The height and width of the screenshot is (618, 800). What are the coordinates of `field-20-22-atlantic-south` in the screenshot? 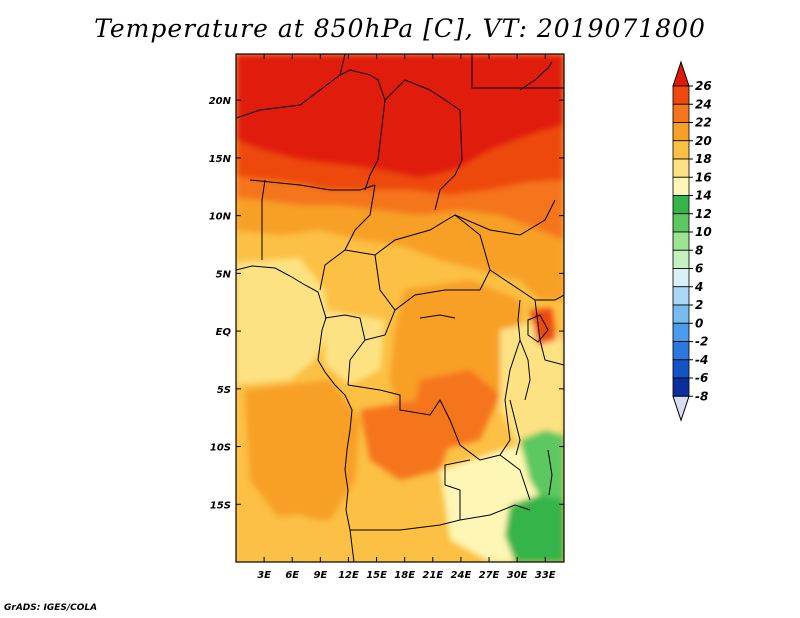 It's located at (302, 450).